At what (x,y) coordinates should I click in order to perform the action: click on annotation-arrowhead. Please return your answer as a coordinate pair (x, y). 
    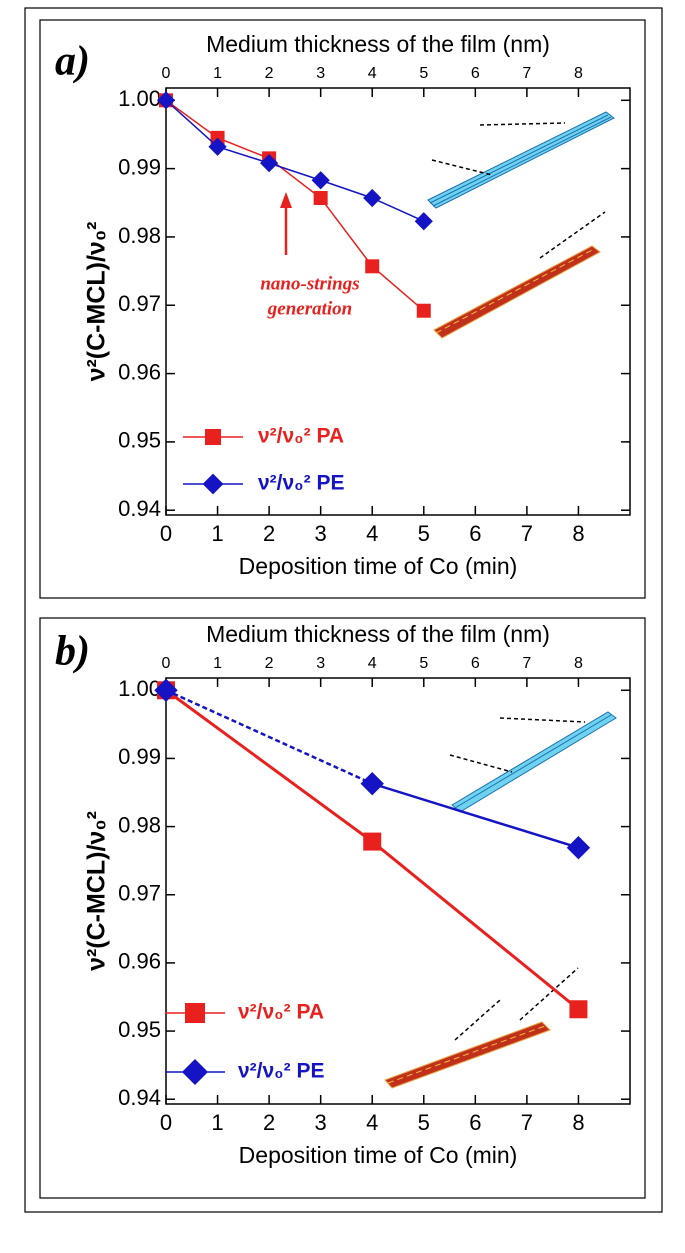
    Looking at the image, I should click on (286, 200).